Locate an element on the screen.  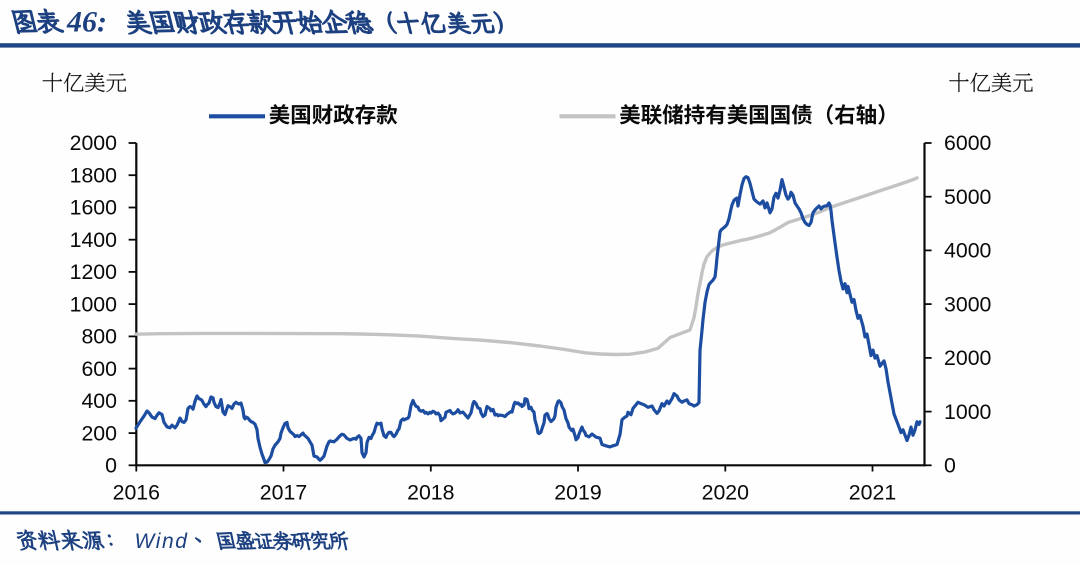
svg-text: 1200 is located at coordinates (94, 272).